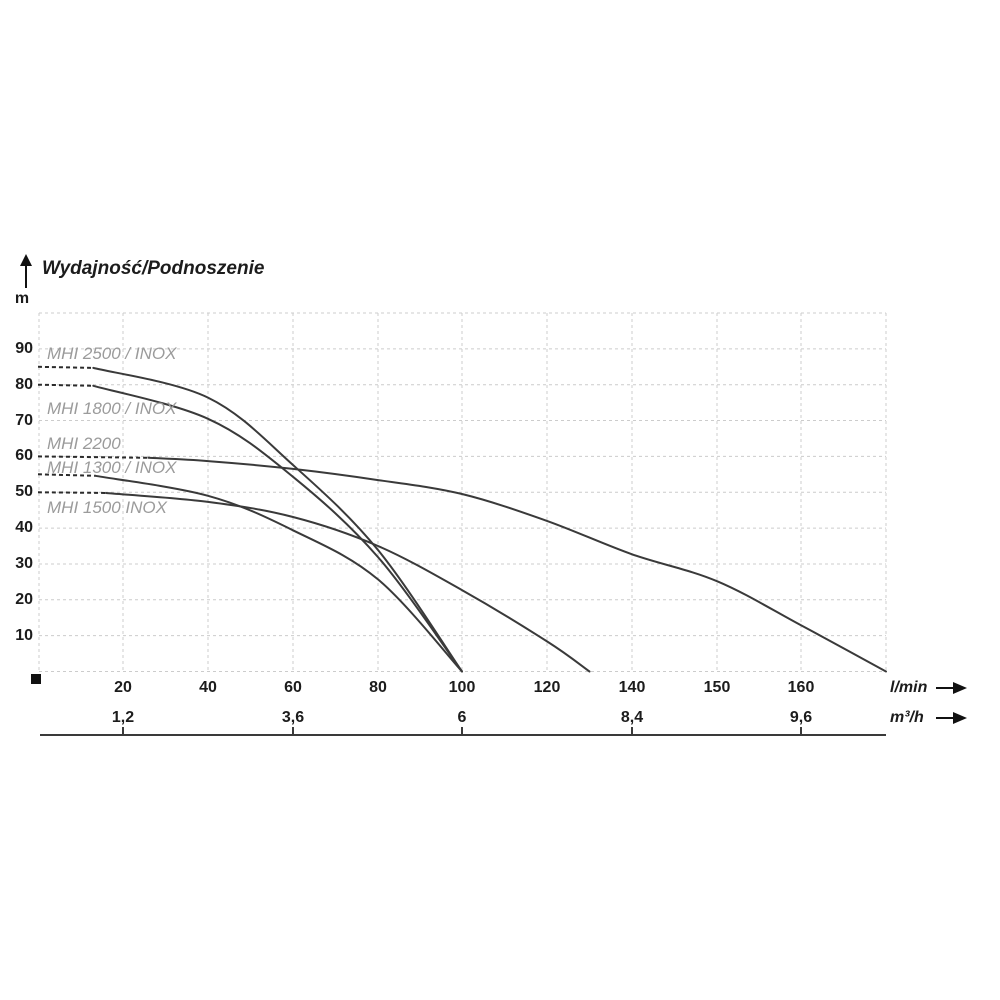 The image size is (1000, 1000). What do you see at coordinates (123, 717) in the screenshot?
I see `x-tick-m3h-1,2: 1,2` at bounding box center [123, 717].